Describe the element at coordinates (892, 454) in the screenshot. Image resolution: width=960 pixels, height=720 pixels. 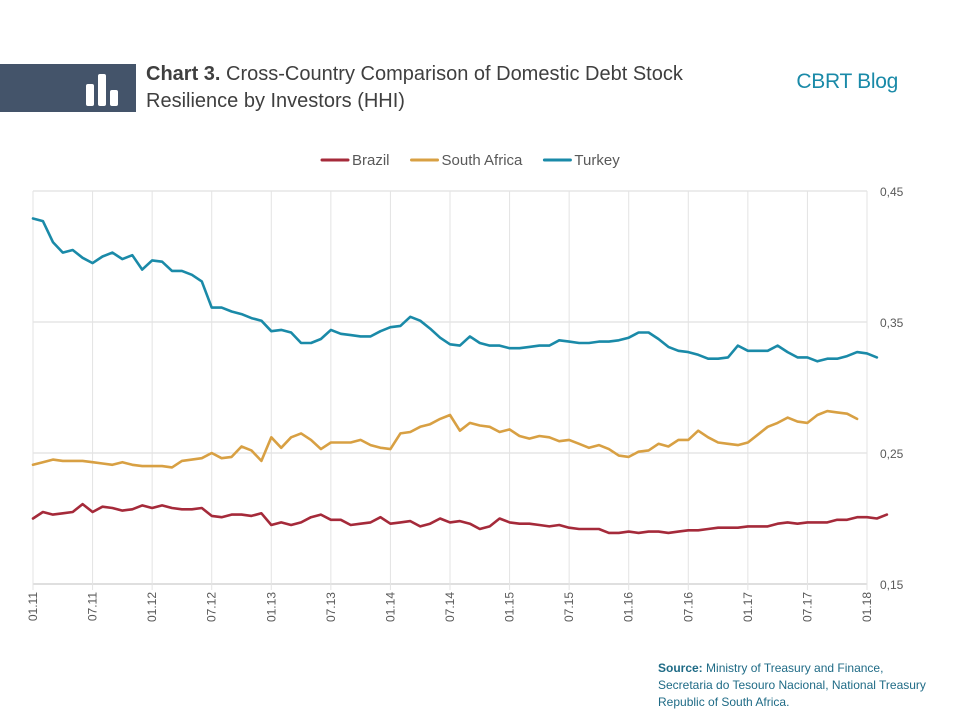
I see `y-tick-label: 0,25` at that location.